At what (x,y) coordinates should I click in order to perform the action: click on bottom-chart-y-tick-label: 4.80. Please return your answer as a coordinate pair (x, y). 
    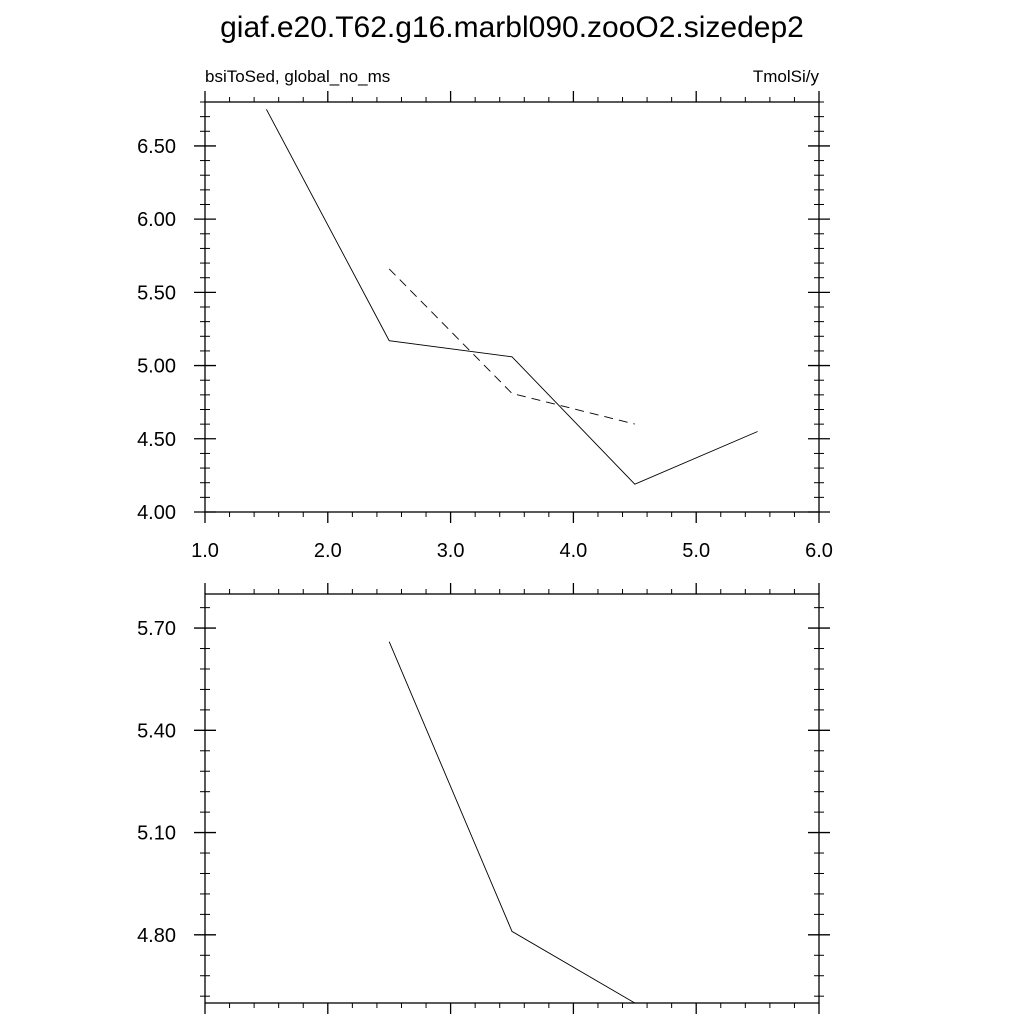
    Looking at the image, I should click on (156, 936).